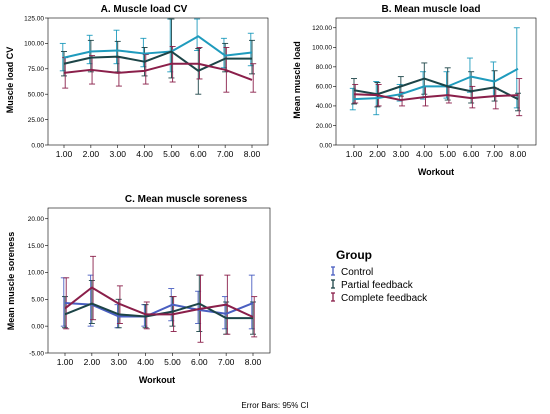 The height and width of the screenshot is (414, 550). What do you see at coordinates (186, 199) in the screenshot?
I see `chart-title: C. Mean muscle soreness` at bounding box center [186, 199].